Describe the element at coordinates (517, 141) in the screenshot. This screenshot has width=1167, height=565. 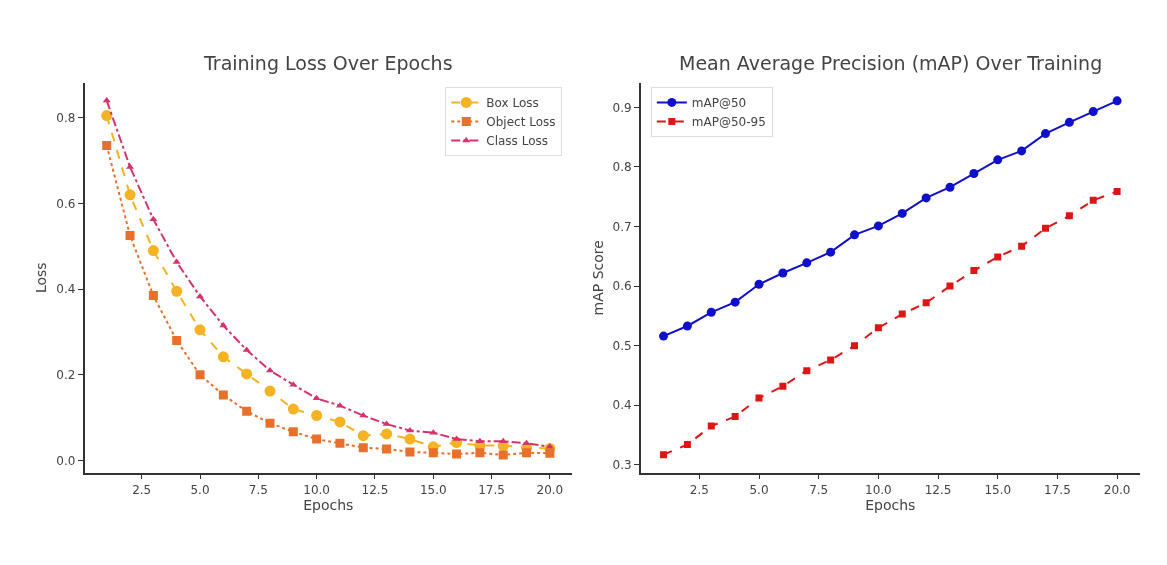
I see `legend-label: Class Loss` at that location.